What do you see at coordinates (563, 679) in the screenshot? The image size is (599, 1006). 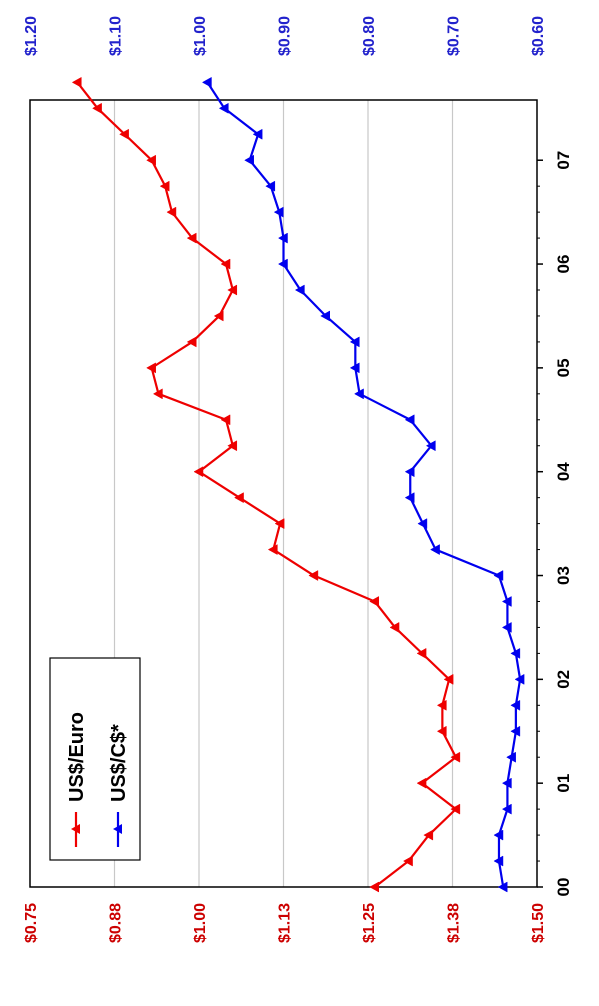 I see `x-tick-label: 02` at bounding box center [563, 679].